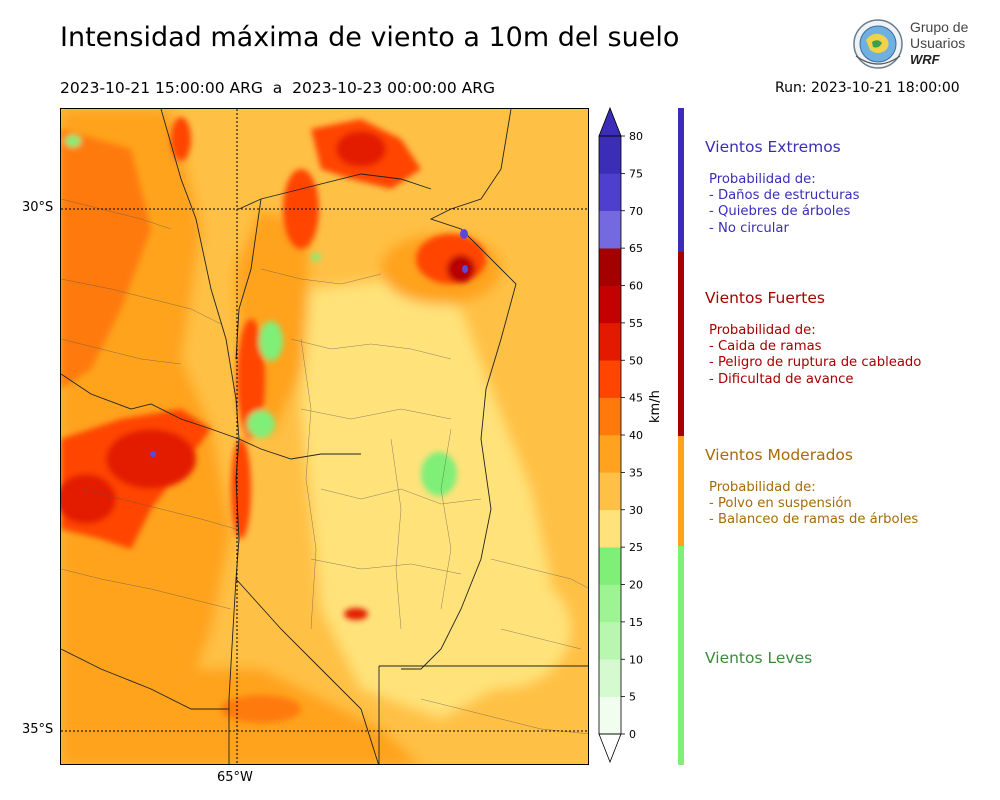  Describe the element at coordinates (38, 729) in the screenshot. I see `lat-label-35s: 35°S` at that location.